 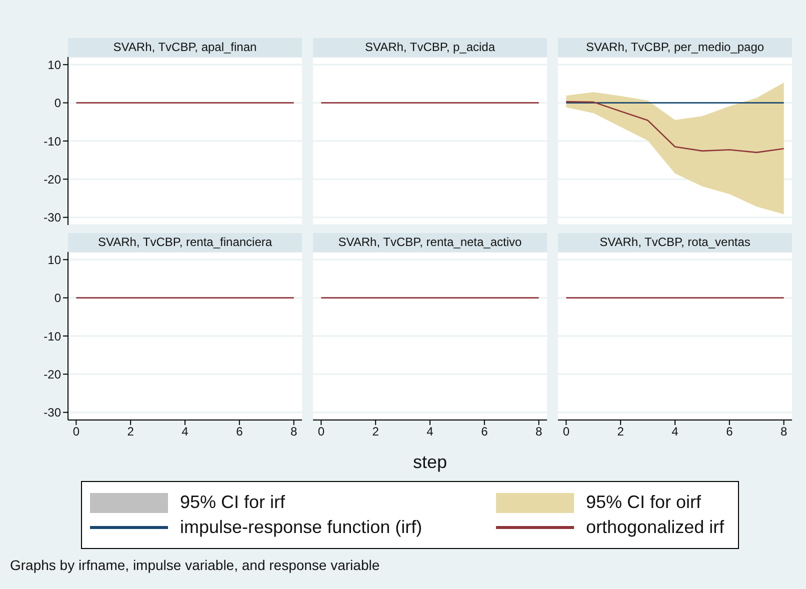 What do you see at coordinates (655, 527) in the screenshot?
I see `legend-label: orthogonalized irf` at bounding box center [655, 527].